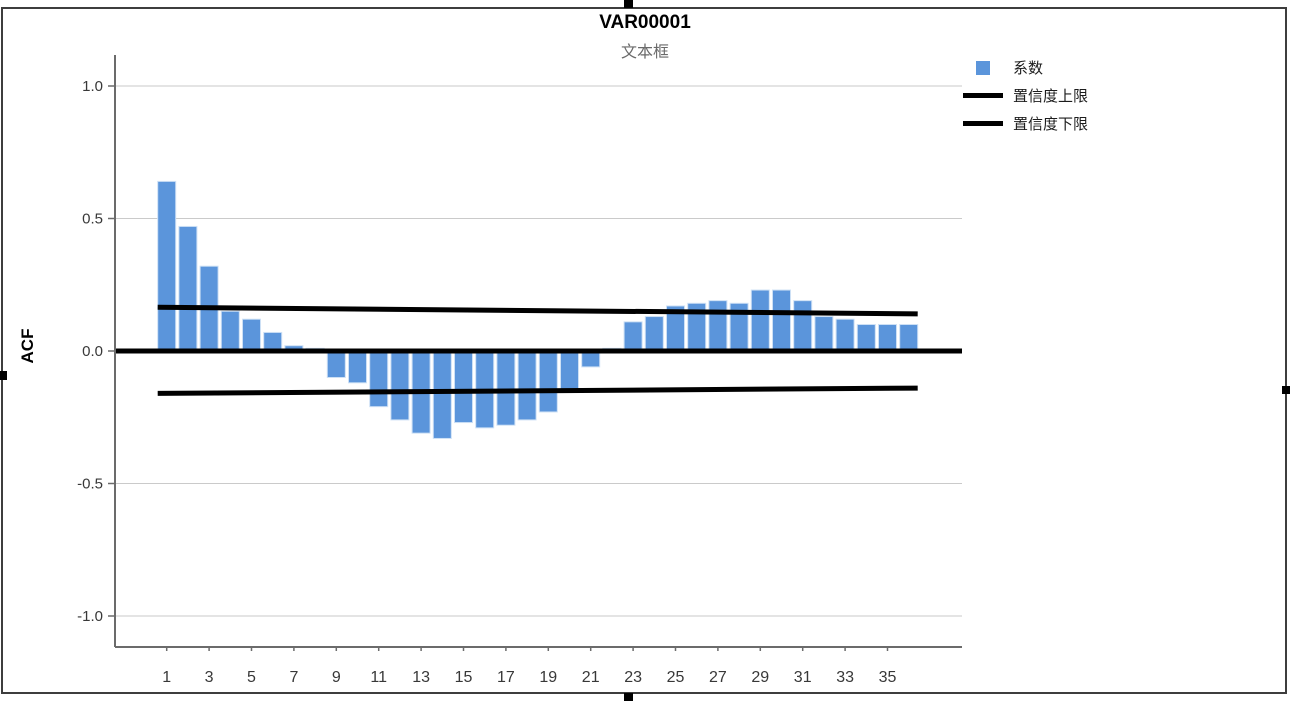  What do you see at coordinates (548, 677) in the screenshot?
I see `x-tick-label: 19` at bounding box center [548, 677].